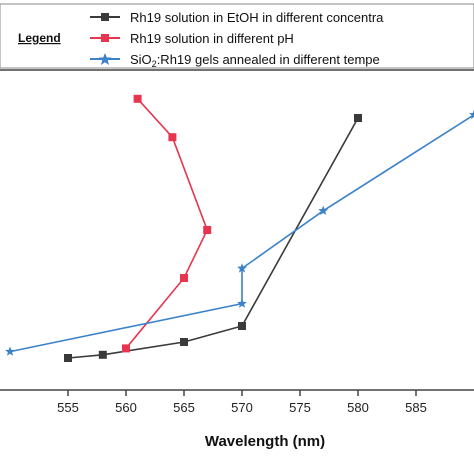 The image size is (474, 474). Describe the element at coordinates (300, 407) in the screenshot. I see `x-tick-label: 575` at that location.